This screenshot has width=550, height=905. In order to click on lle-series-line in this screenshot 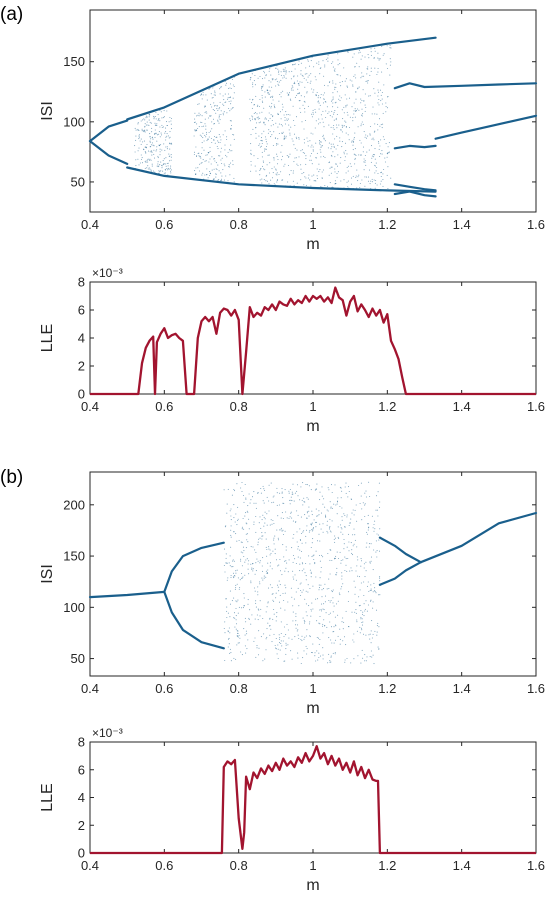, I will do `click(313, 341)`.